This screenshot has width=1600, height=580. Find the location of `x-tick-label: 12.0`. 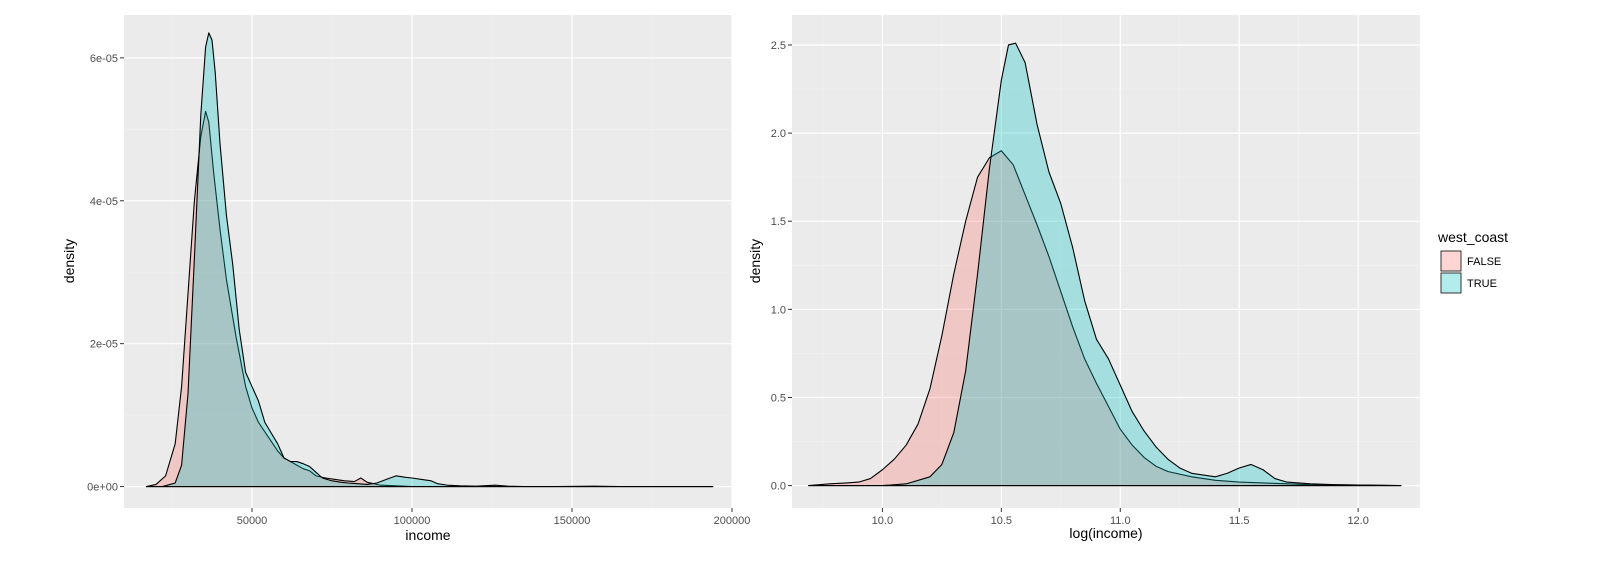

x-tick-label: 12.0 is located at coordinates (1357, 521).